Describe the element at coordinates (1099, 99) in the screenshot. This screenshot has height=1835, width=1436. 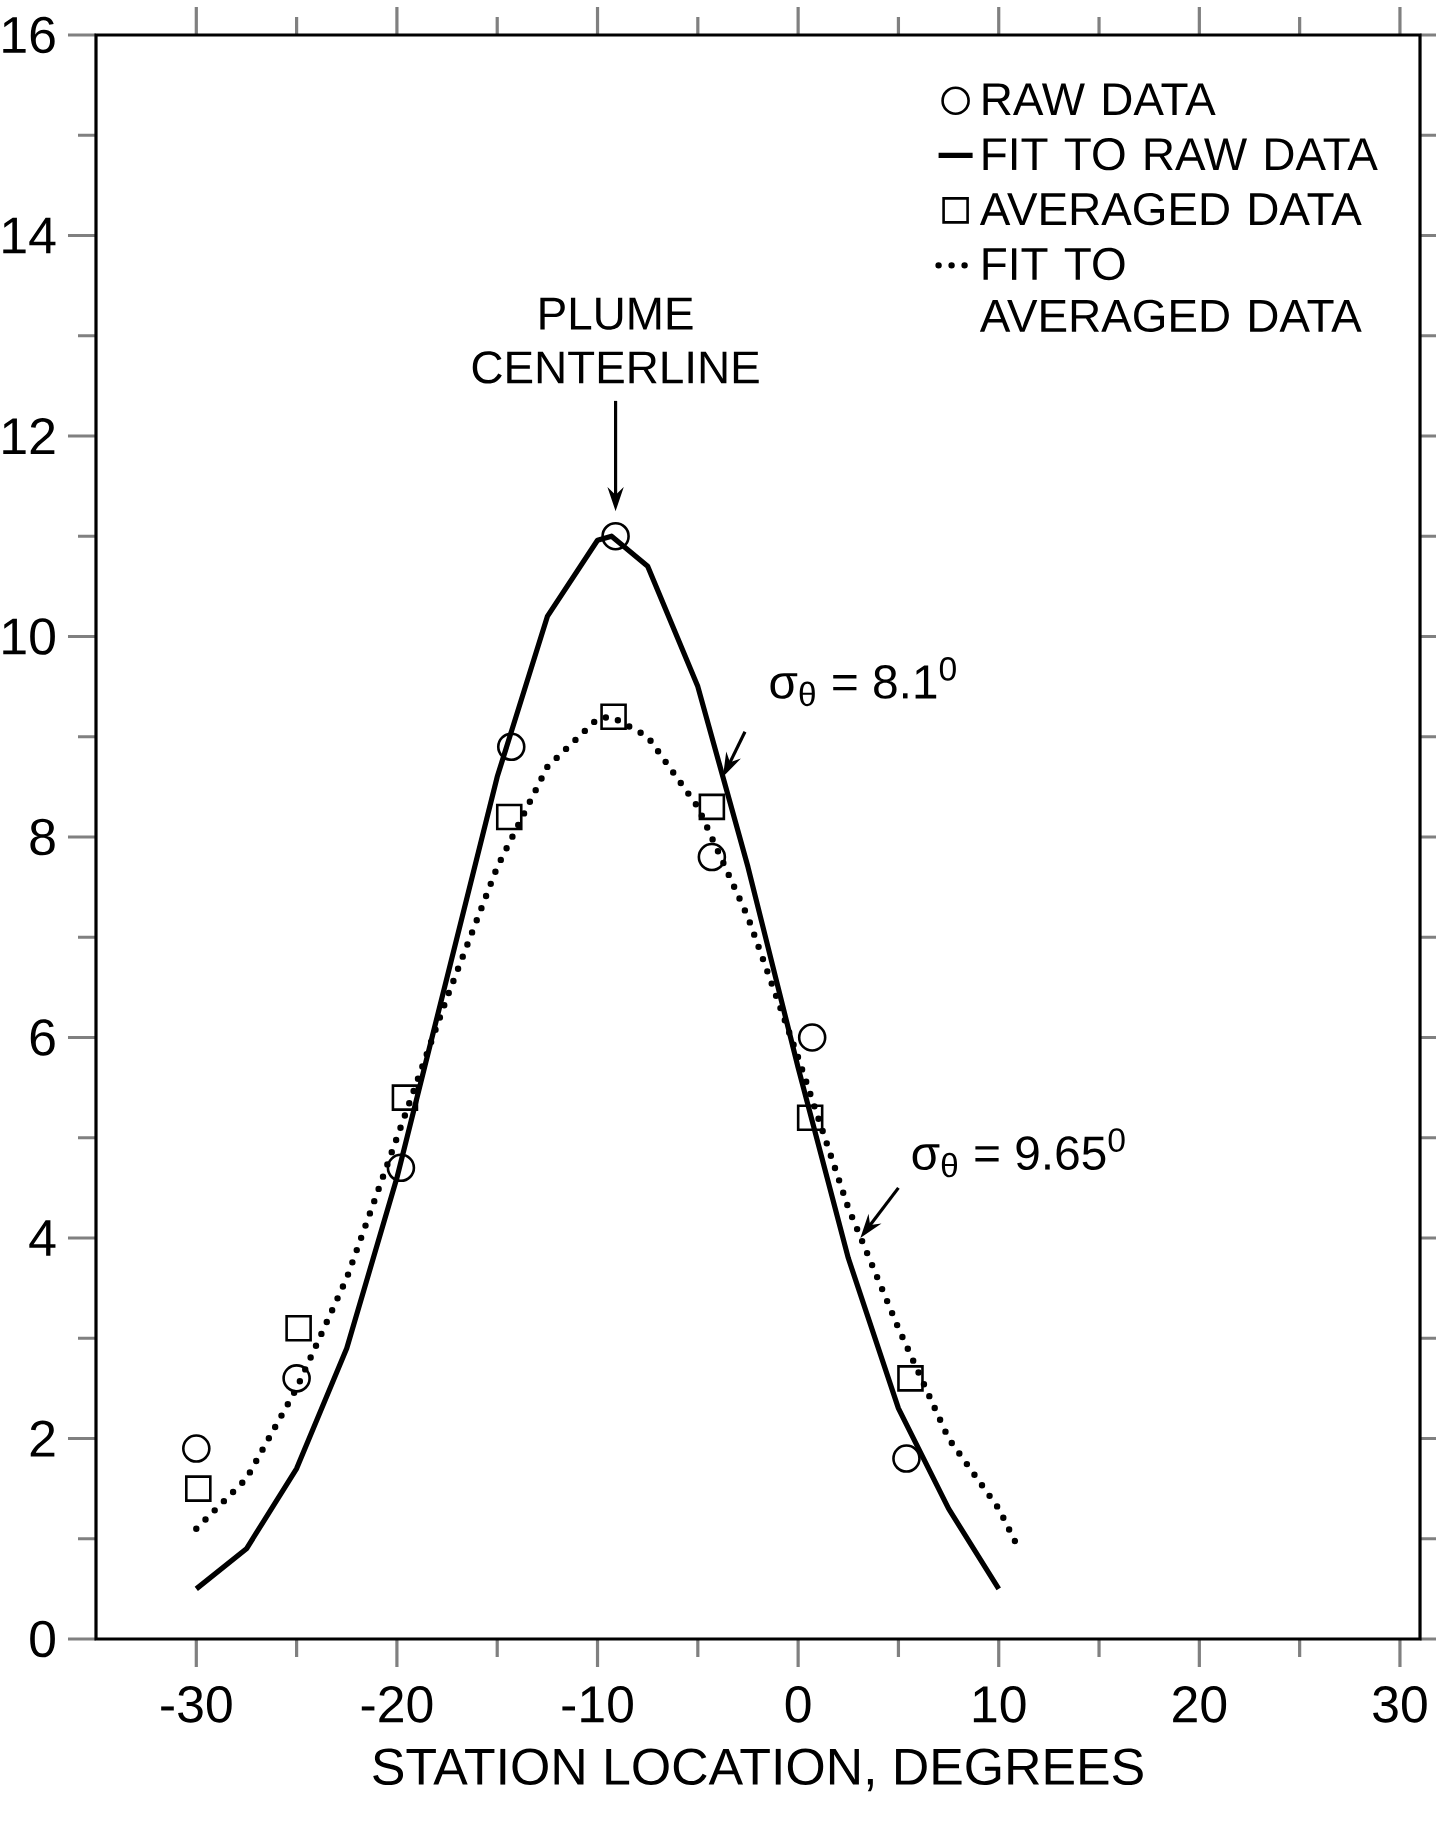
I see `legend-label: RAW DATA` at that location.